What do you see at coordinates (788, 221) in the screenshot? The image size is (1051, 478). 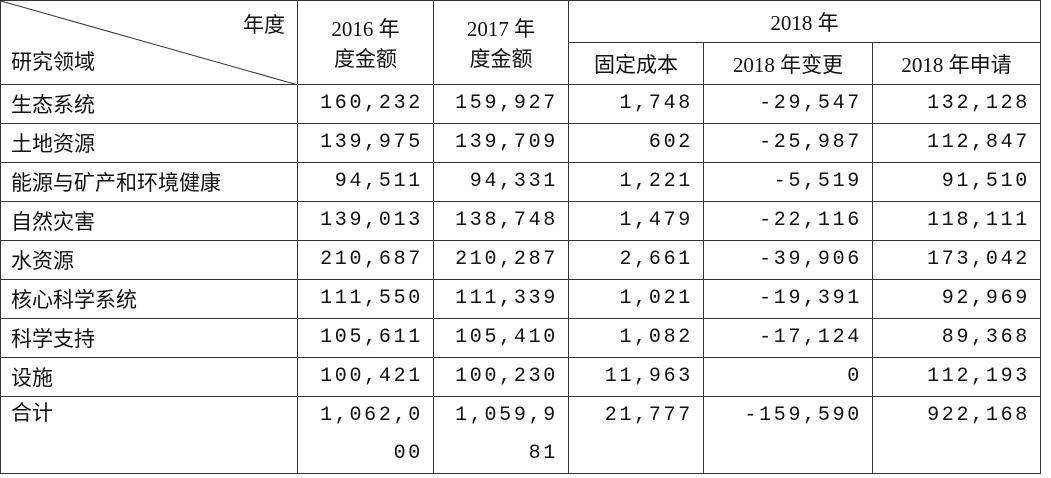 I see `cell-value: -22,116` at bounding box center [788, 221].